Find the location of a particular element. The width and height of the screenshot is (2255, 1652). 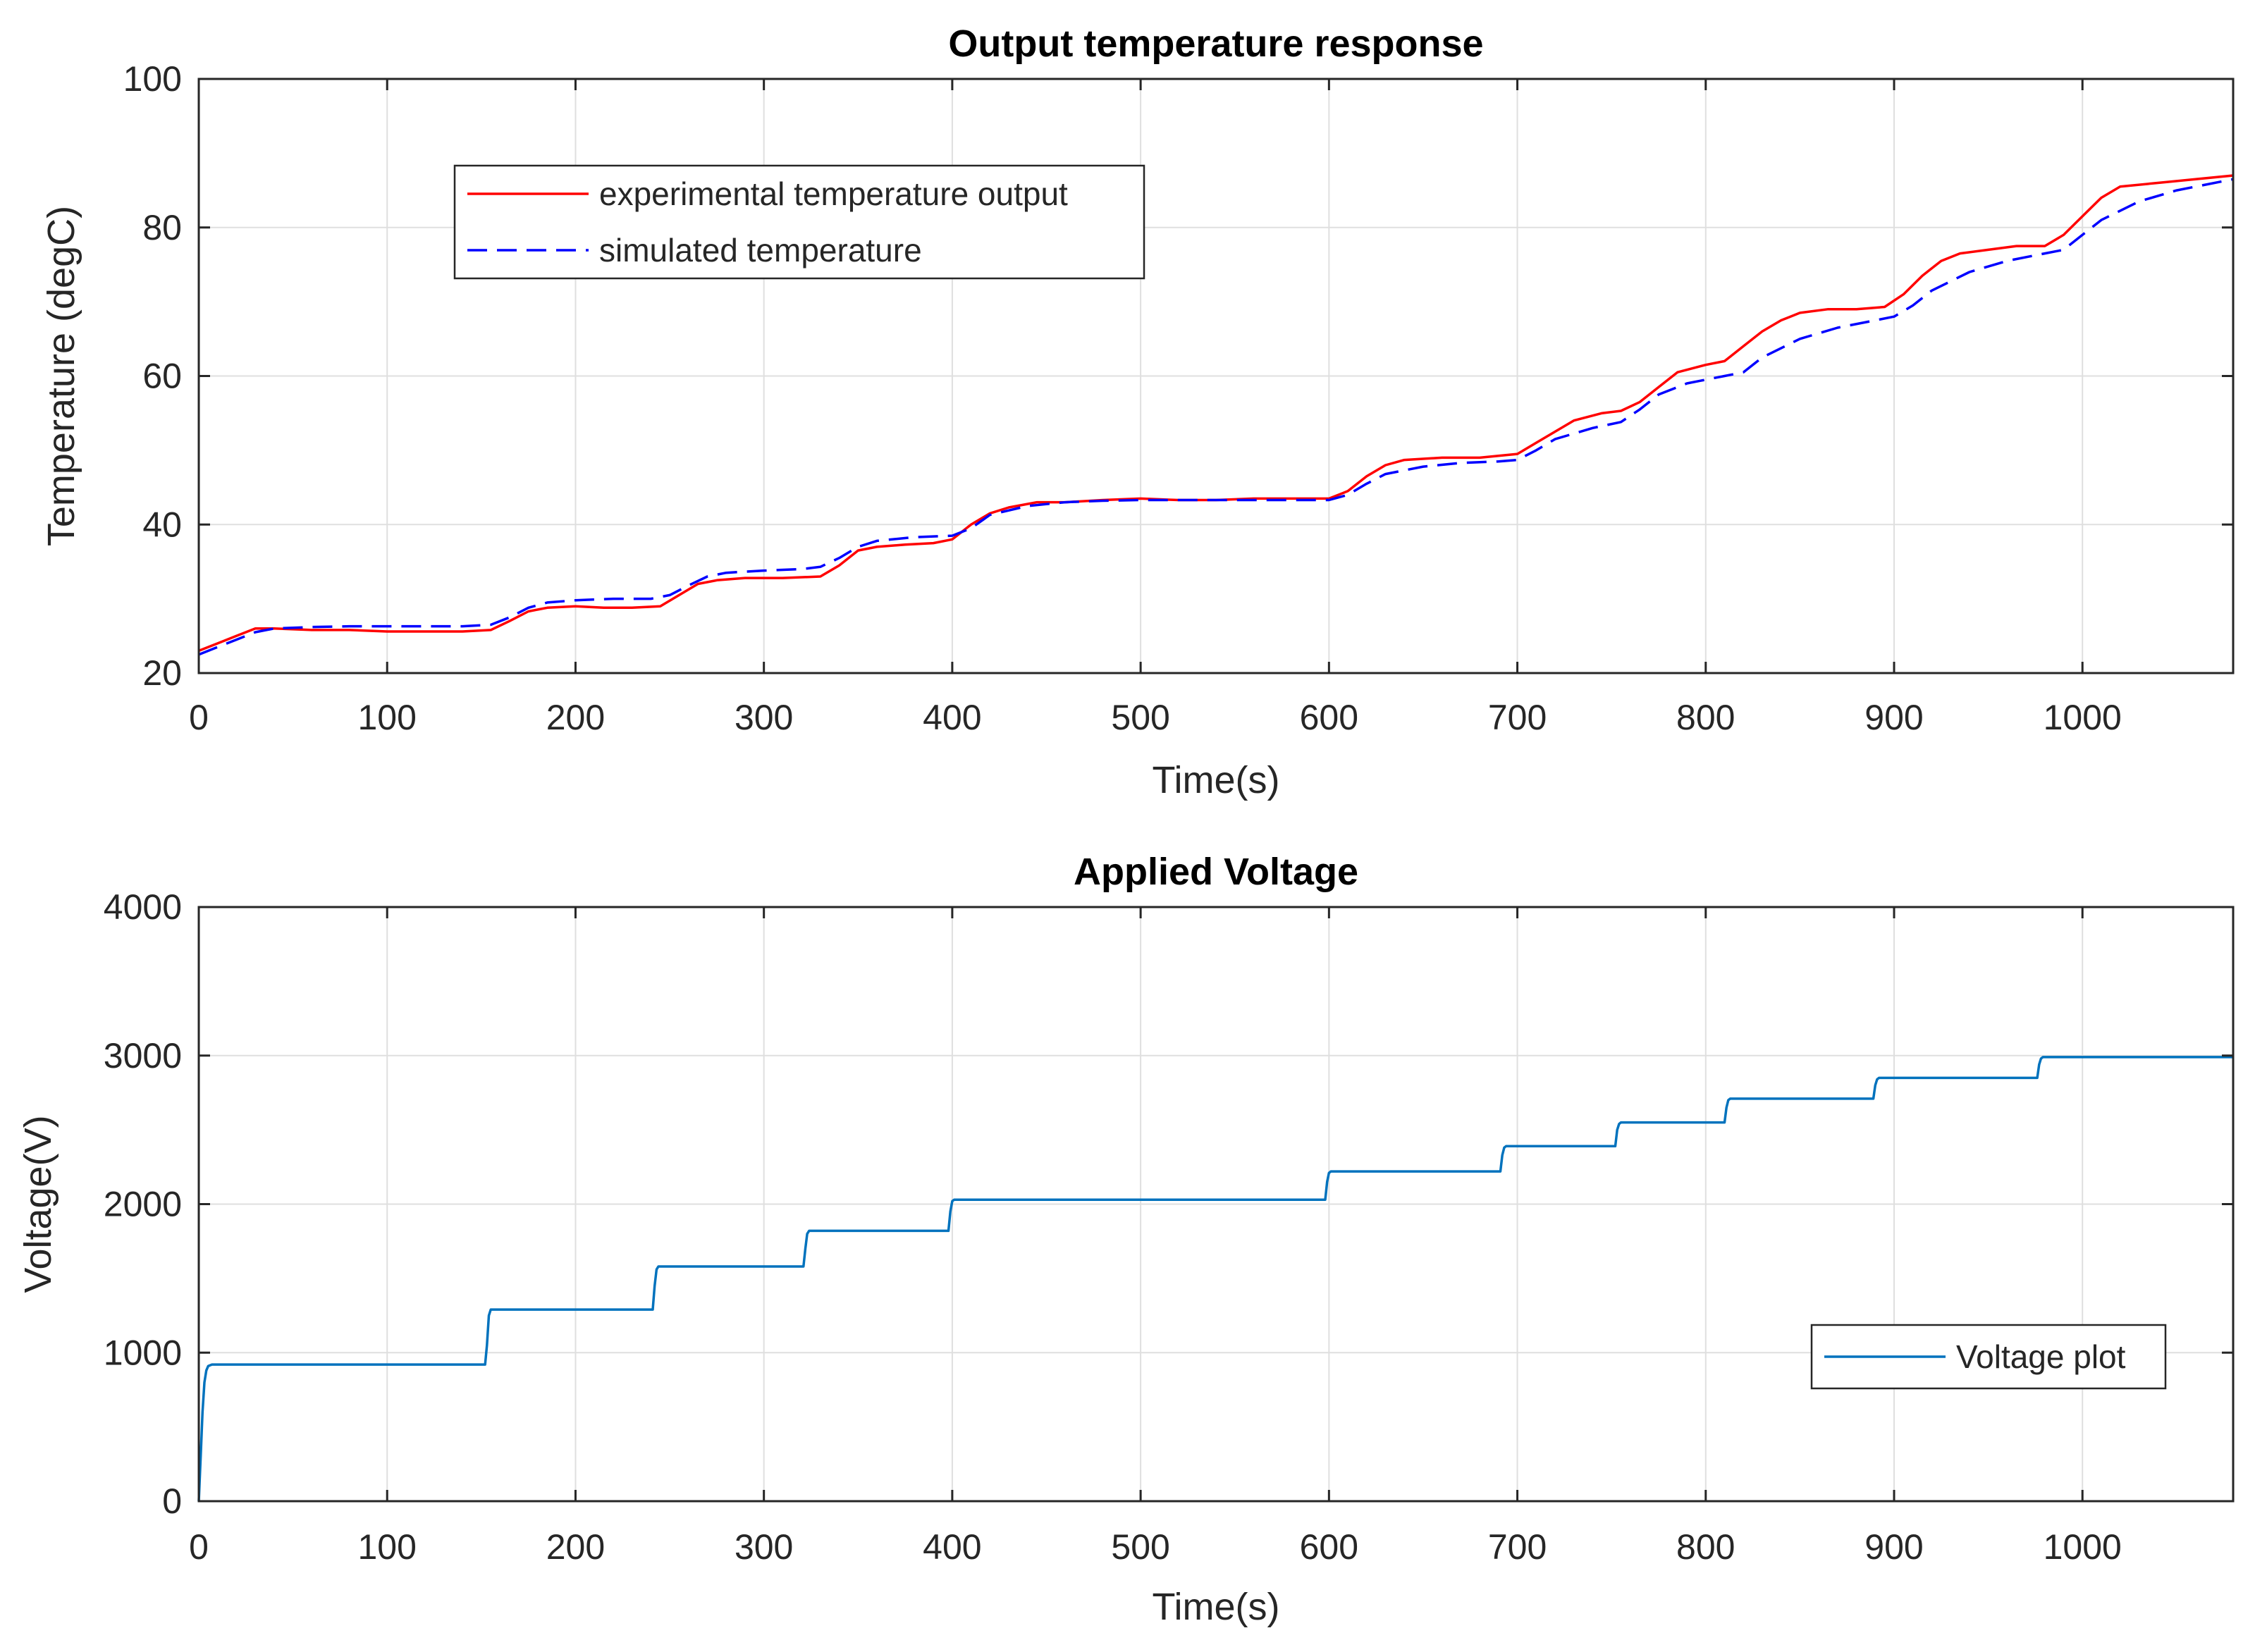

legend-label: simulated temperature is located at coordinates (760, 251).